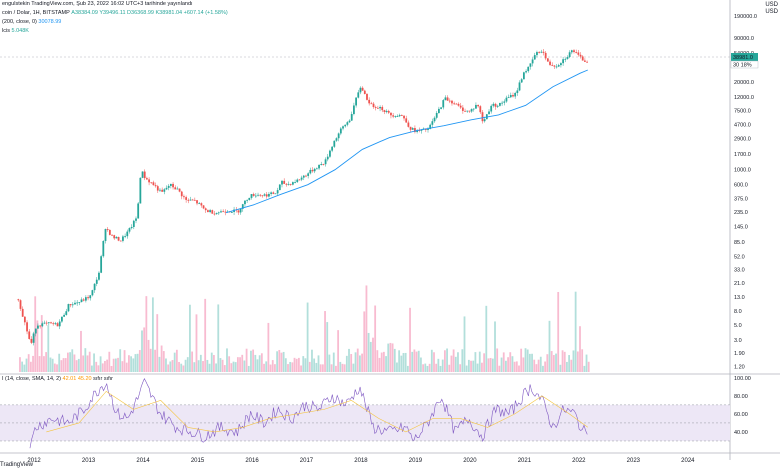 This screenshot has width=780, height=470. Describe the element at coordinates (317, 411) in the screenshot. I see `rsi-ma-line` at that location.